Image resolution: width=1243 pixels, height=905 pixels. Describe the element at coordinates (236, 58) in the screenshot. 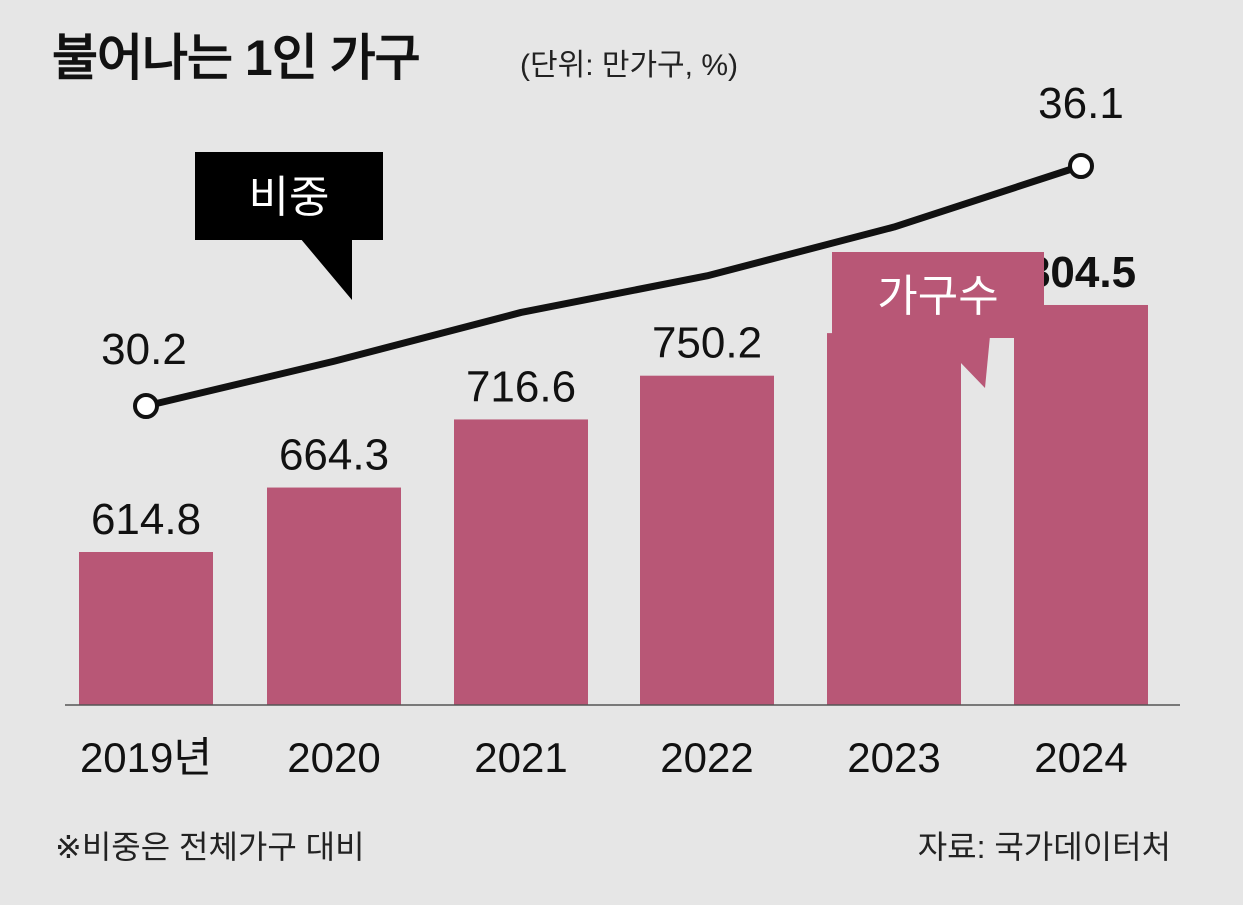

I see `chart-title: 불어나는 1인 가구` at that location.